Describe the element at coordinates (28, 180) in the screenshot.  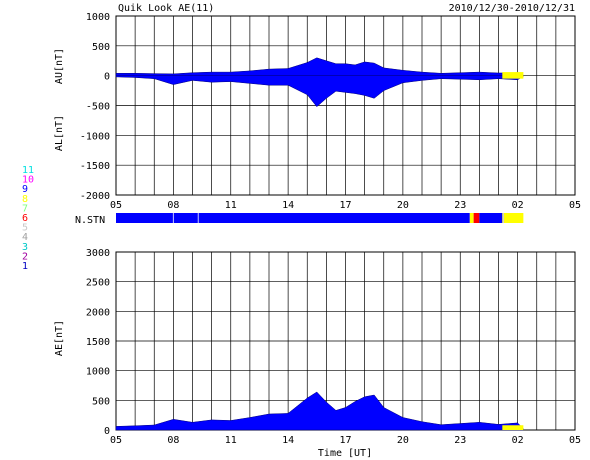
I see `legend-station-count: 10` at that location.